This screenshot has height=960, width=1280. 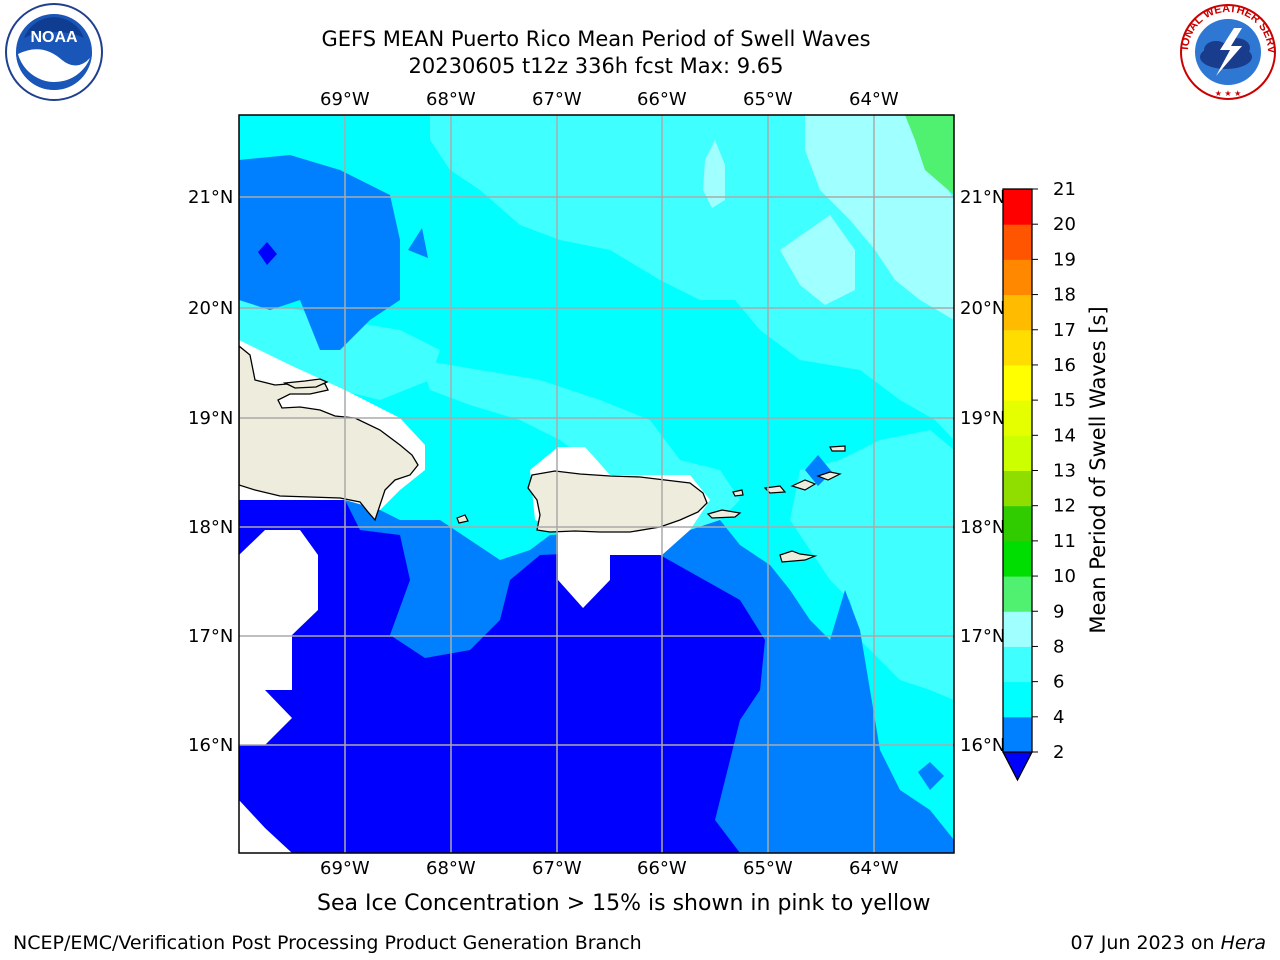 I want to click on colorbar-tick-label: 18, so click(x=1064, y=295).